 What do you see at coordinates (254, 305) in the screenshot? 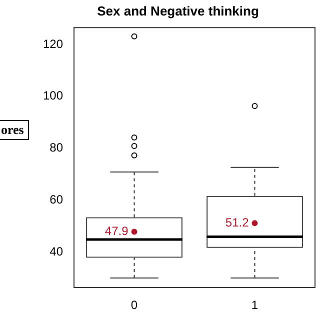
I see `x-tick-label: 1` at bounding box center [254, 305].